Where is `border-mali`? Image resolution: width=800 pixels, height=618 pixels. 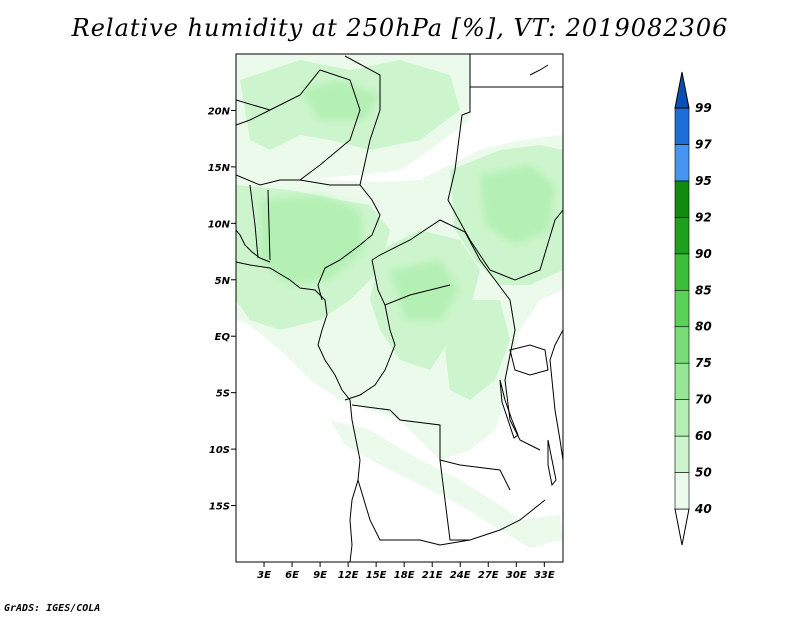 border-mali is located at coordinates (253, 105).